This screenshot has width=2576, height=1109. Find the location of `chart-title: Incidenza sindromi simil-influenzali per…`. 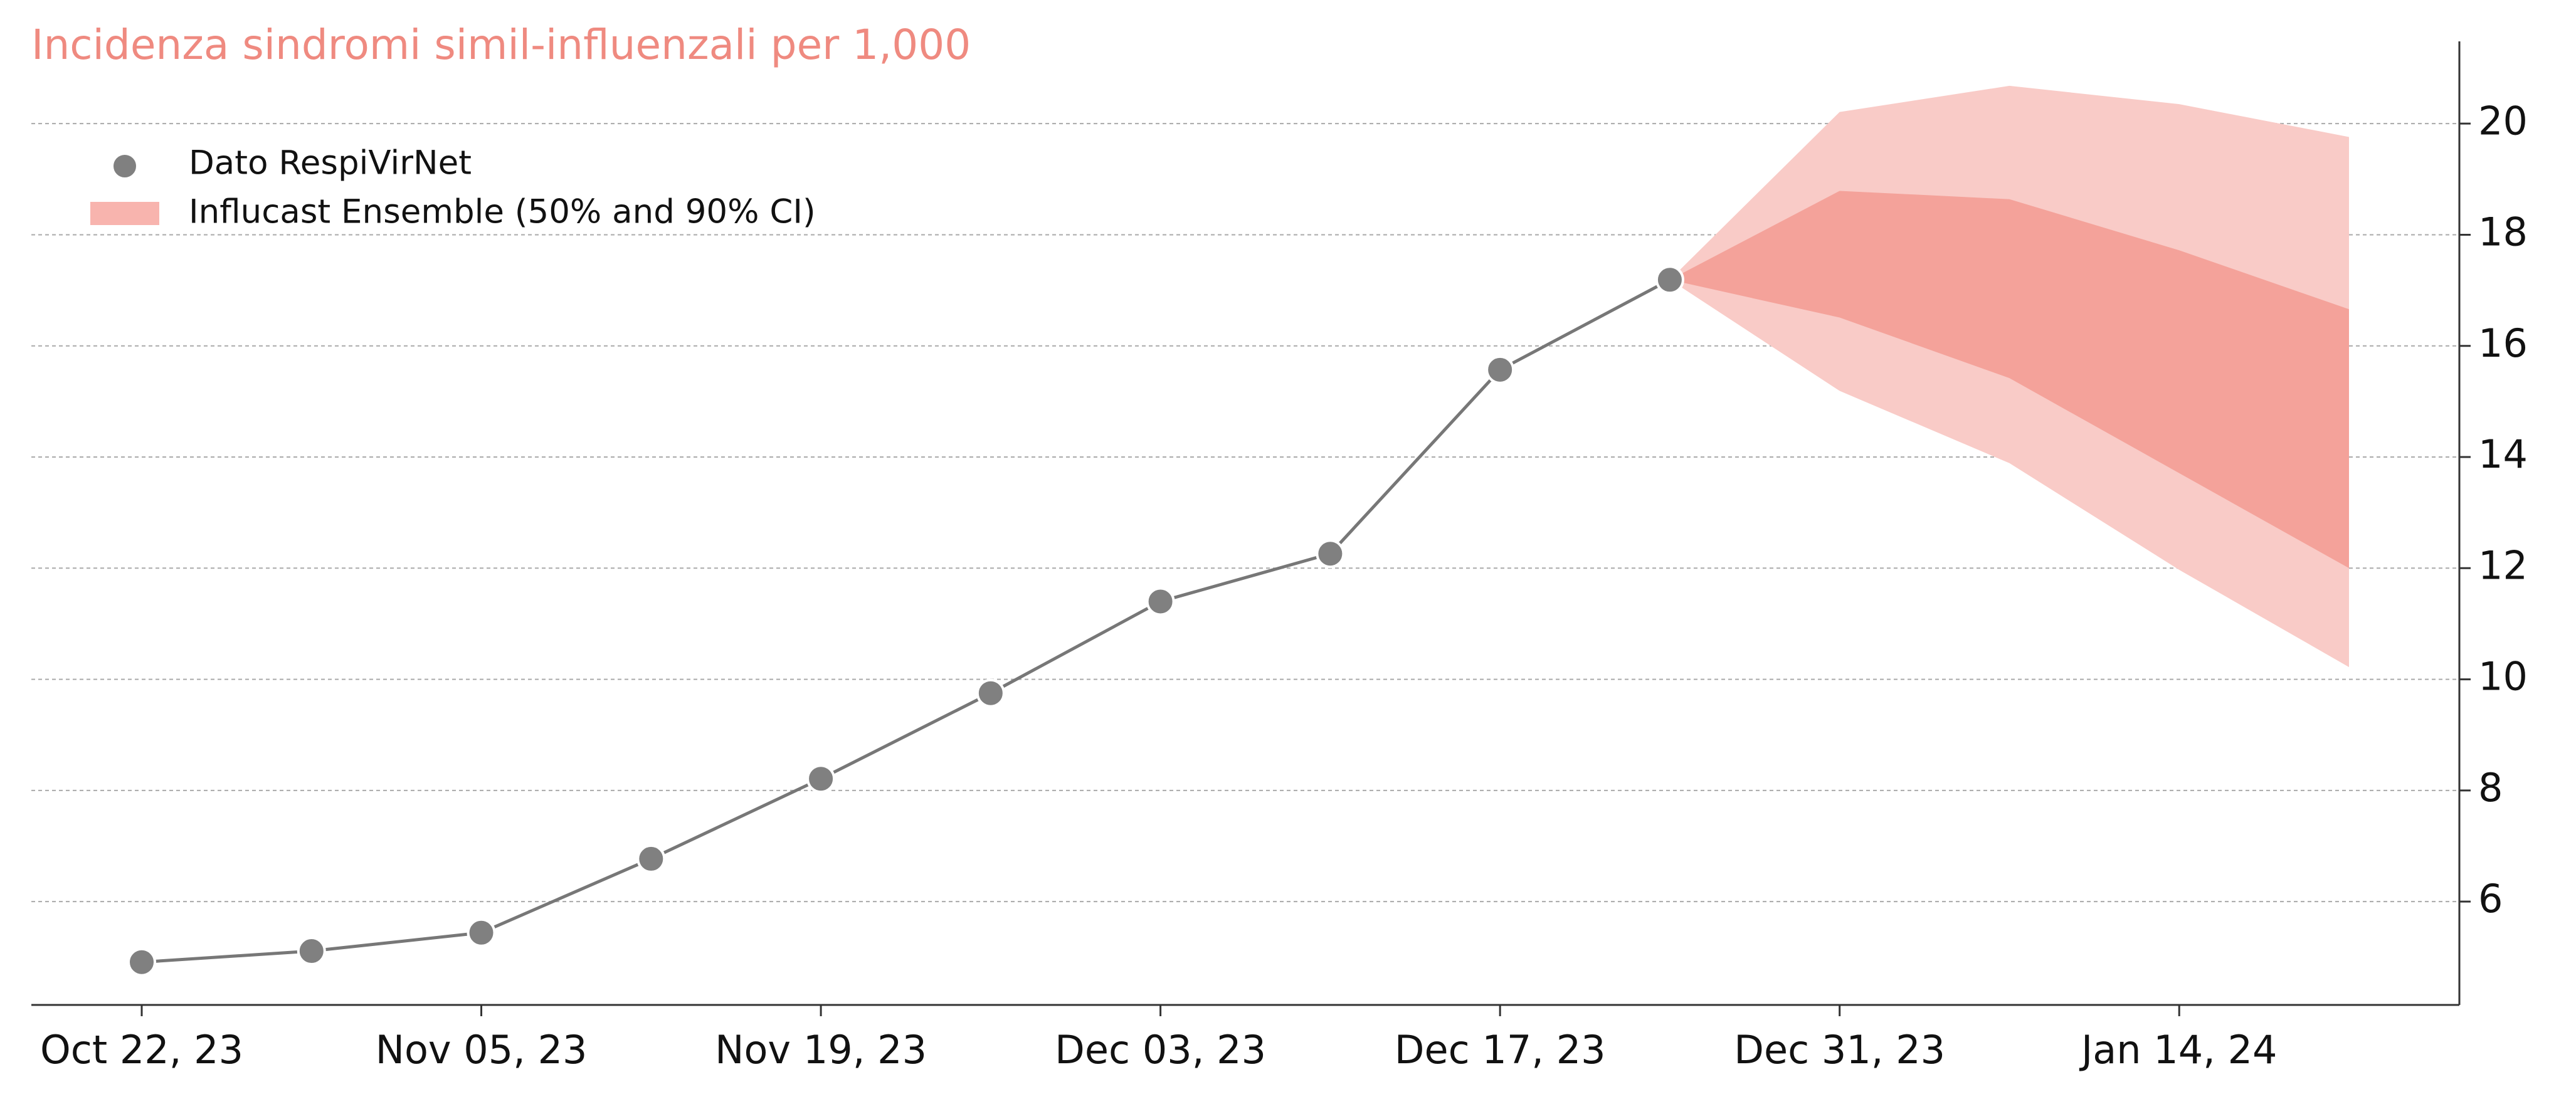

chart-title: Incidenza sindromi simil-influenzali per… is located at coordinates (501, 45).